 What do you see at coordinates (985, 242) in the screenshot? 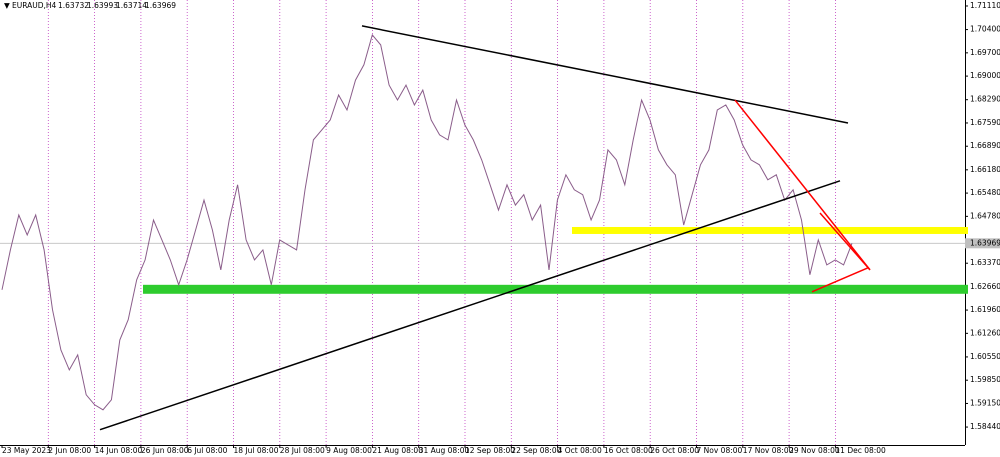
I see `last-price-label: 1.63969` at bounding box center [985, 242].